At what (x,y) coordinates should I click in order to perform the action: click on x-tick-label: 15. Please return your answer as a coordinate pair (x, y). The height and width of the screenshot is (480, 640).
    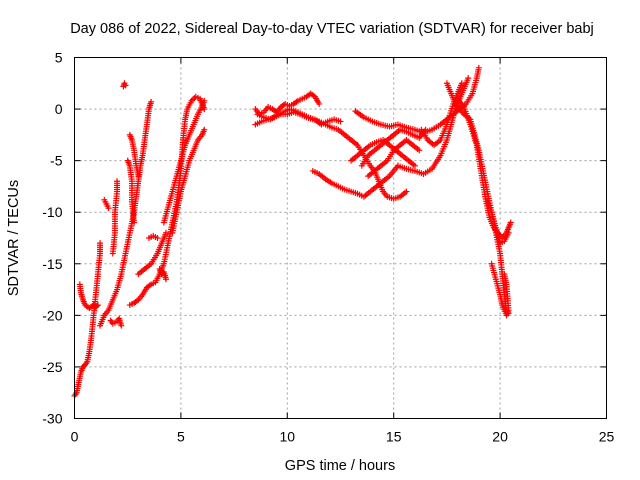
    Looking at the image, I should click on (394, 437).